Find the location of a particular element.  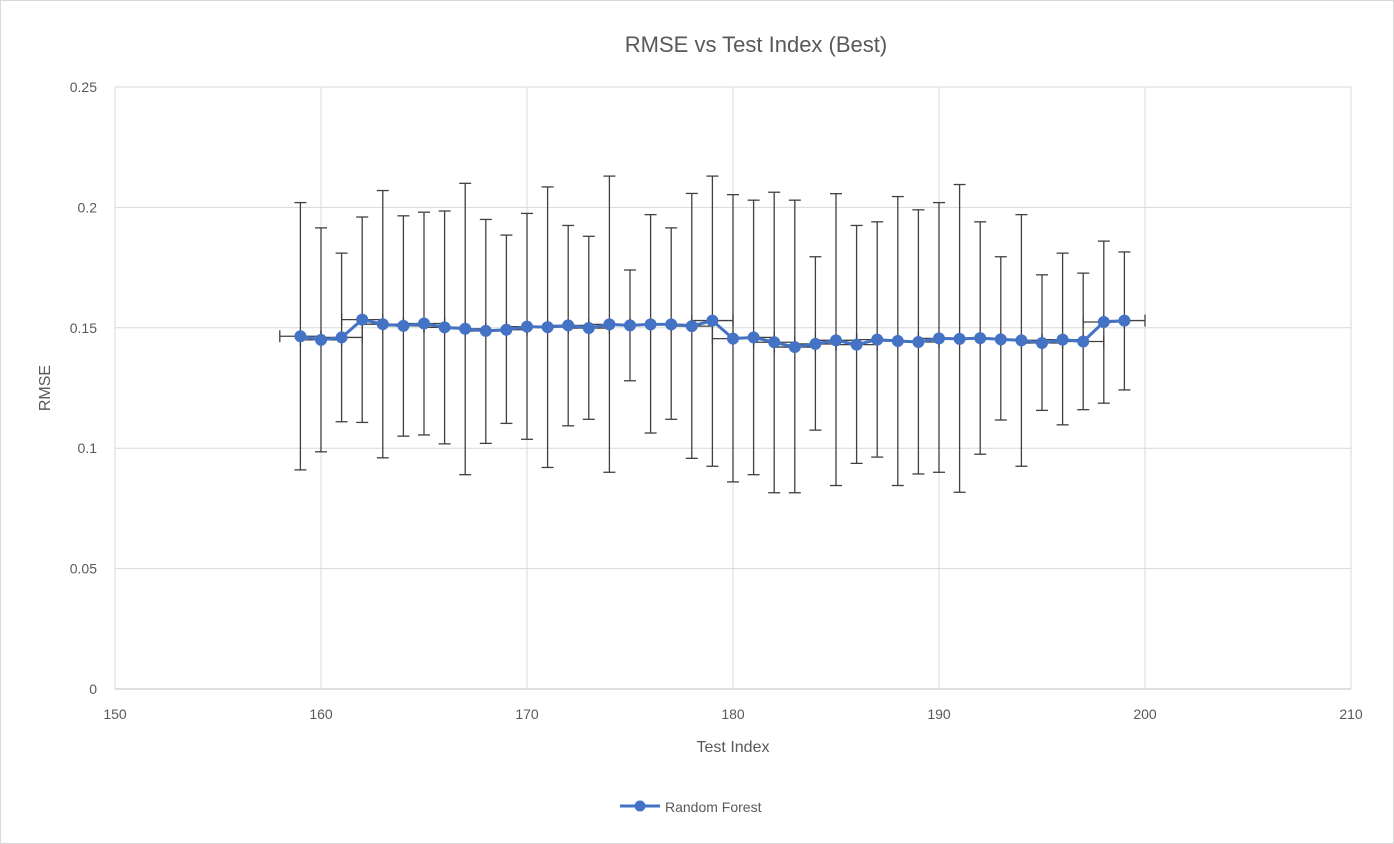

series-random-forest is located at coordinates (712, 333).